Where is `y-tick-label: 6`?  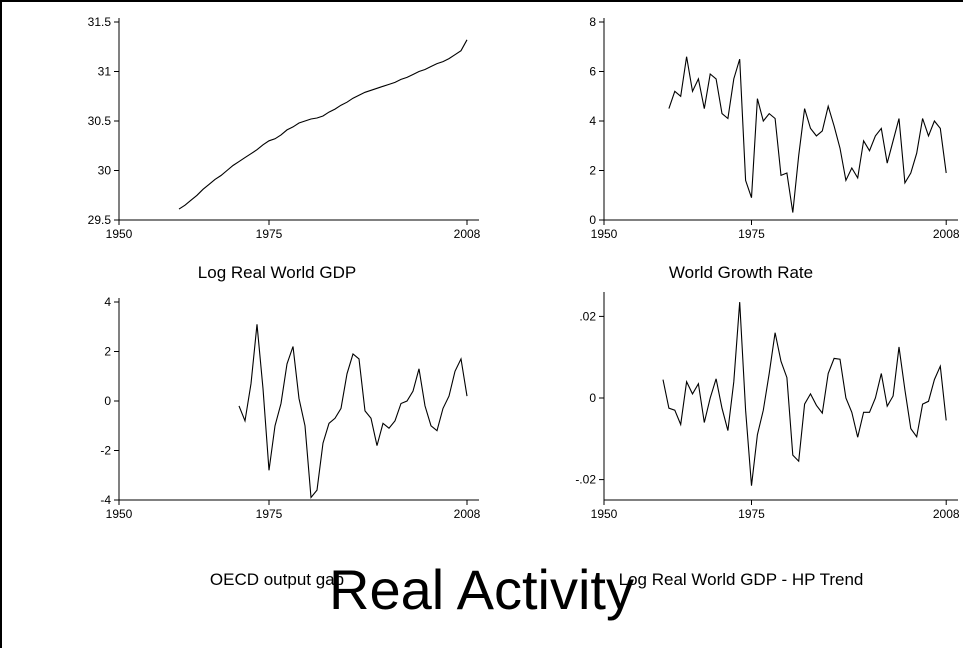
y-tick-label: 6 is located at coordinates (592, 72).